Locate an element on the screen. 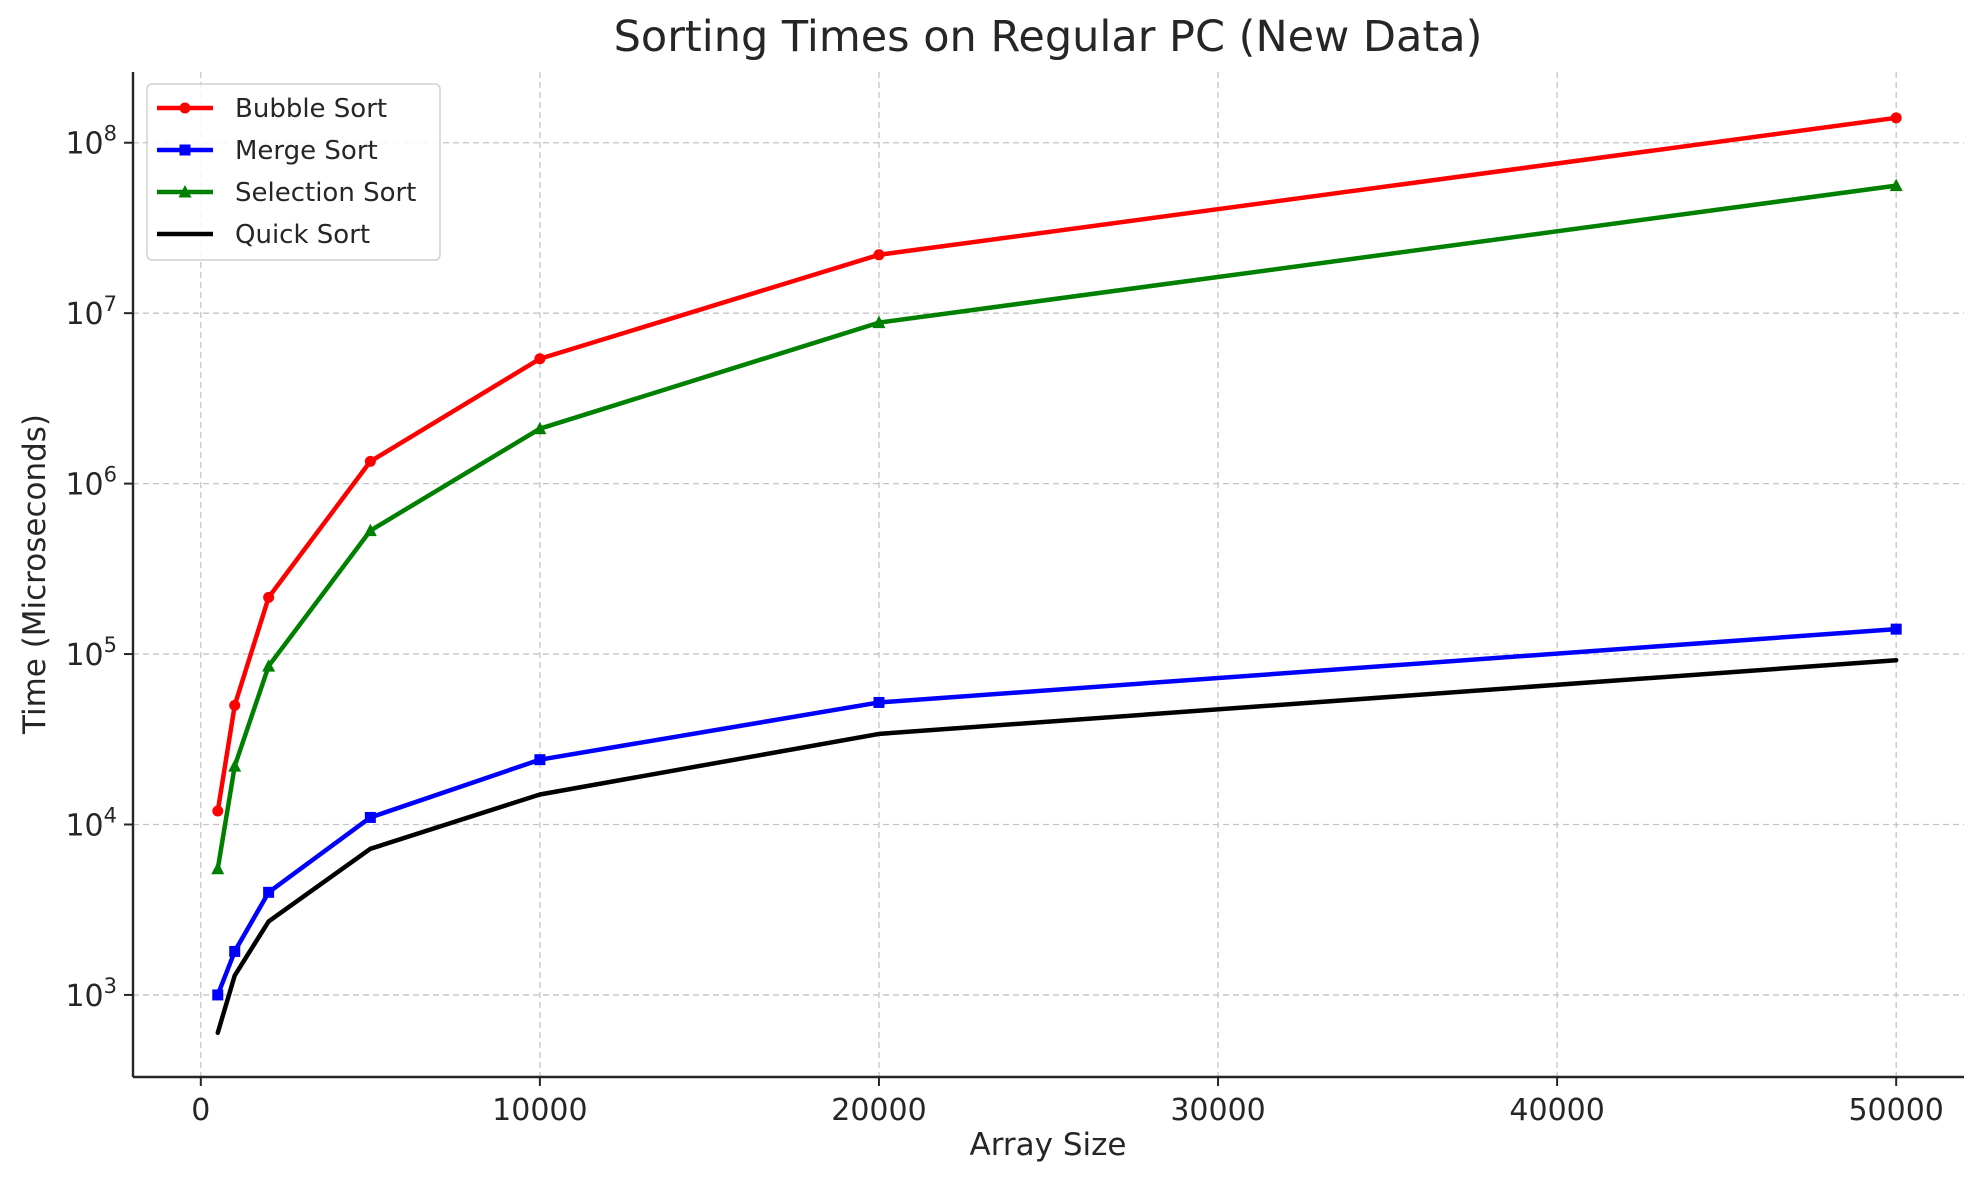 Image resolution: width=1979 pixels, height=1180 pixels. x-tick-label: 40000 is located at coordinates (1556, 1110).